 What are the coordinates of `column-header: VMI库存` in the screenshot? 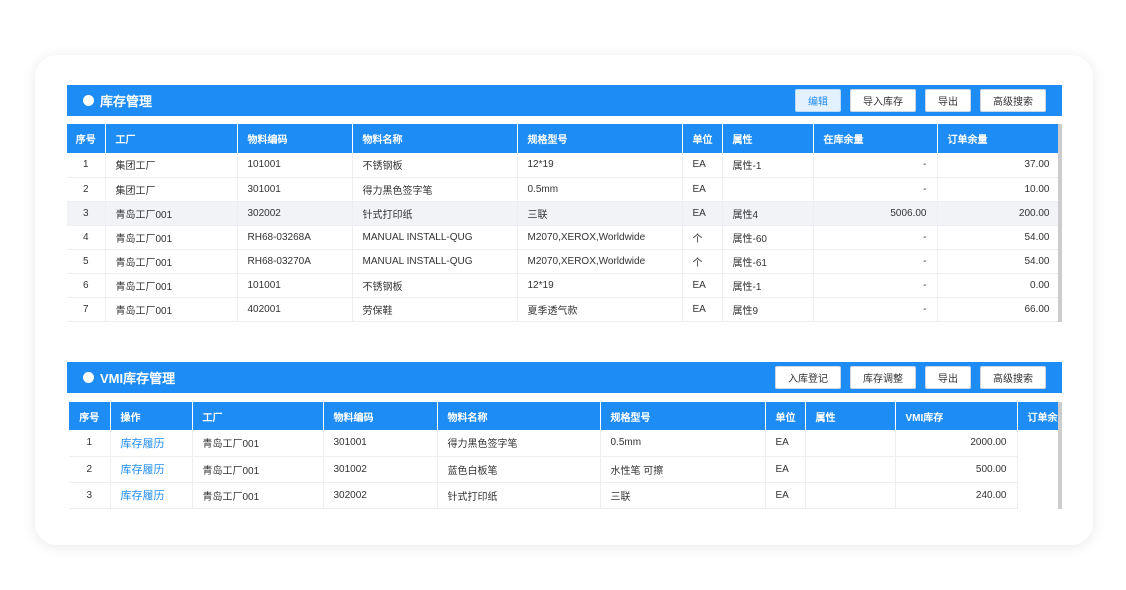 It's located at (956, 416).